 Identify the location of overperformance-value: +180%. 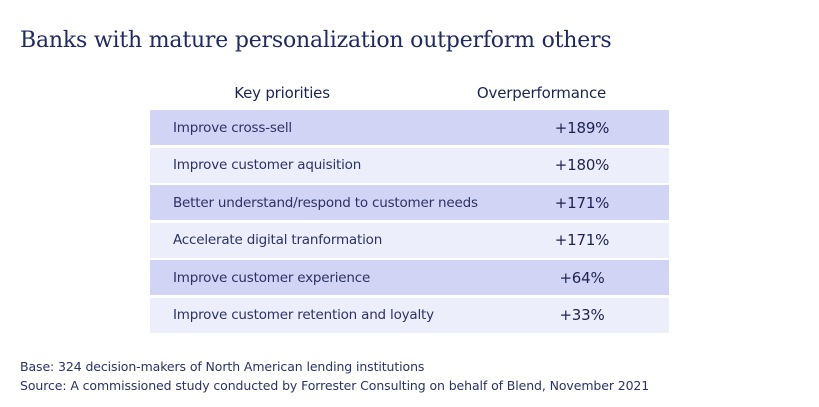
(582, 165).